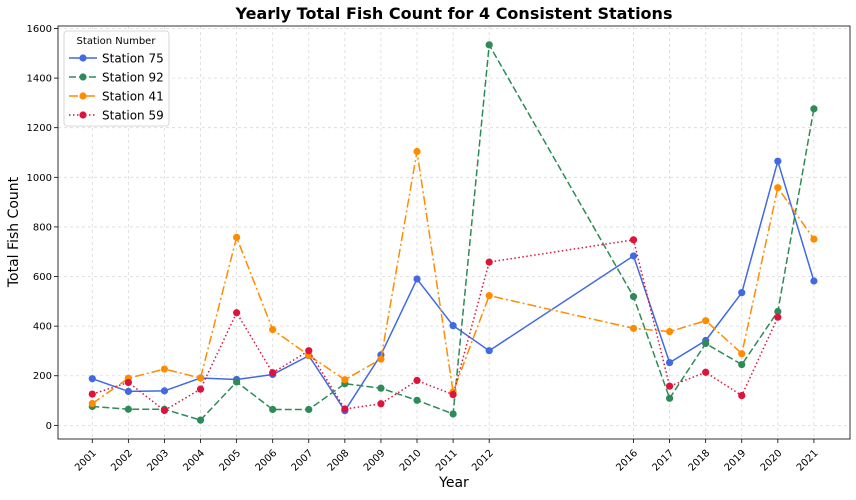 Image resolution: width=856 pixels, height=500 pixels. I want to click on legend-item-station-59: Station 59, so click(116, 116).